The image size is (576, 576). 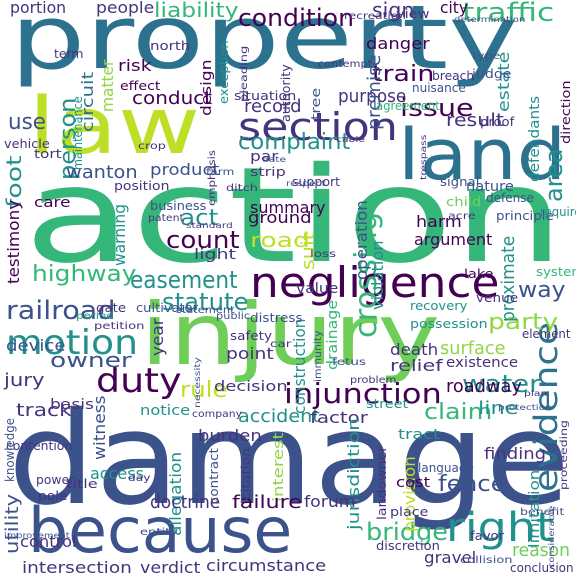 What do you see at coordinates (157, 337) in the screenshot?
I see `word-year: year` at bounding box center [157, 337].